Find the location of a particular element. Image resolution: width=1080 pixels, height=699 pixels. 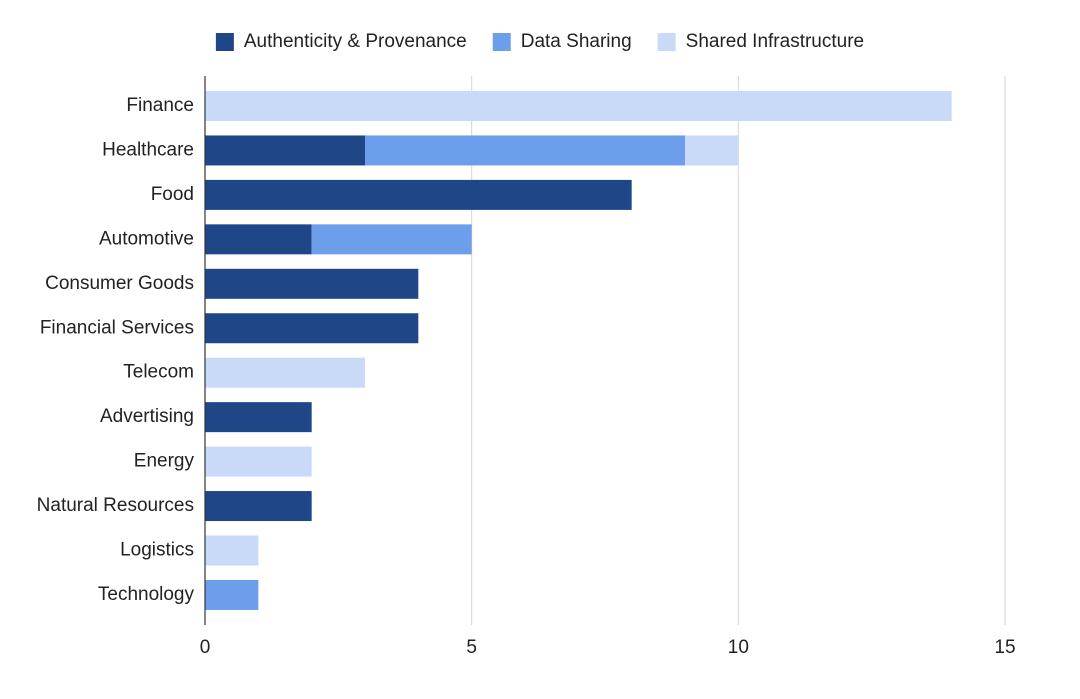

category-label-natural-resources: Natural Resources is located at coordinates (115, 505).